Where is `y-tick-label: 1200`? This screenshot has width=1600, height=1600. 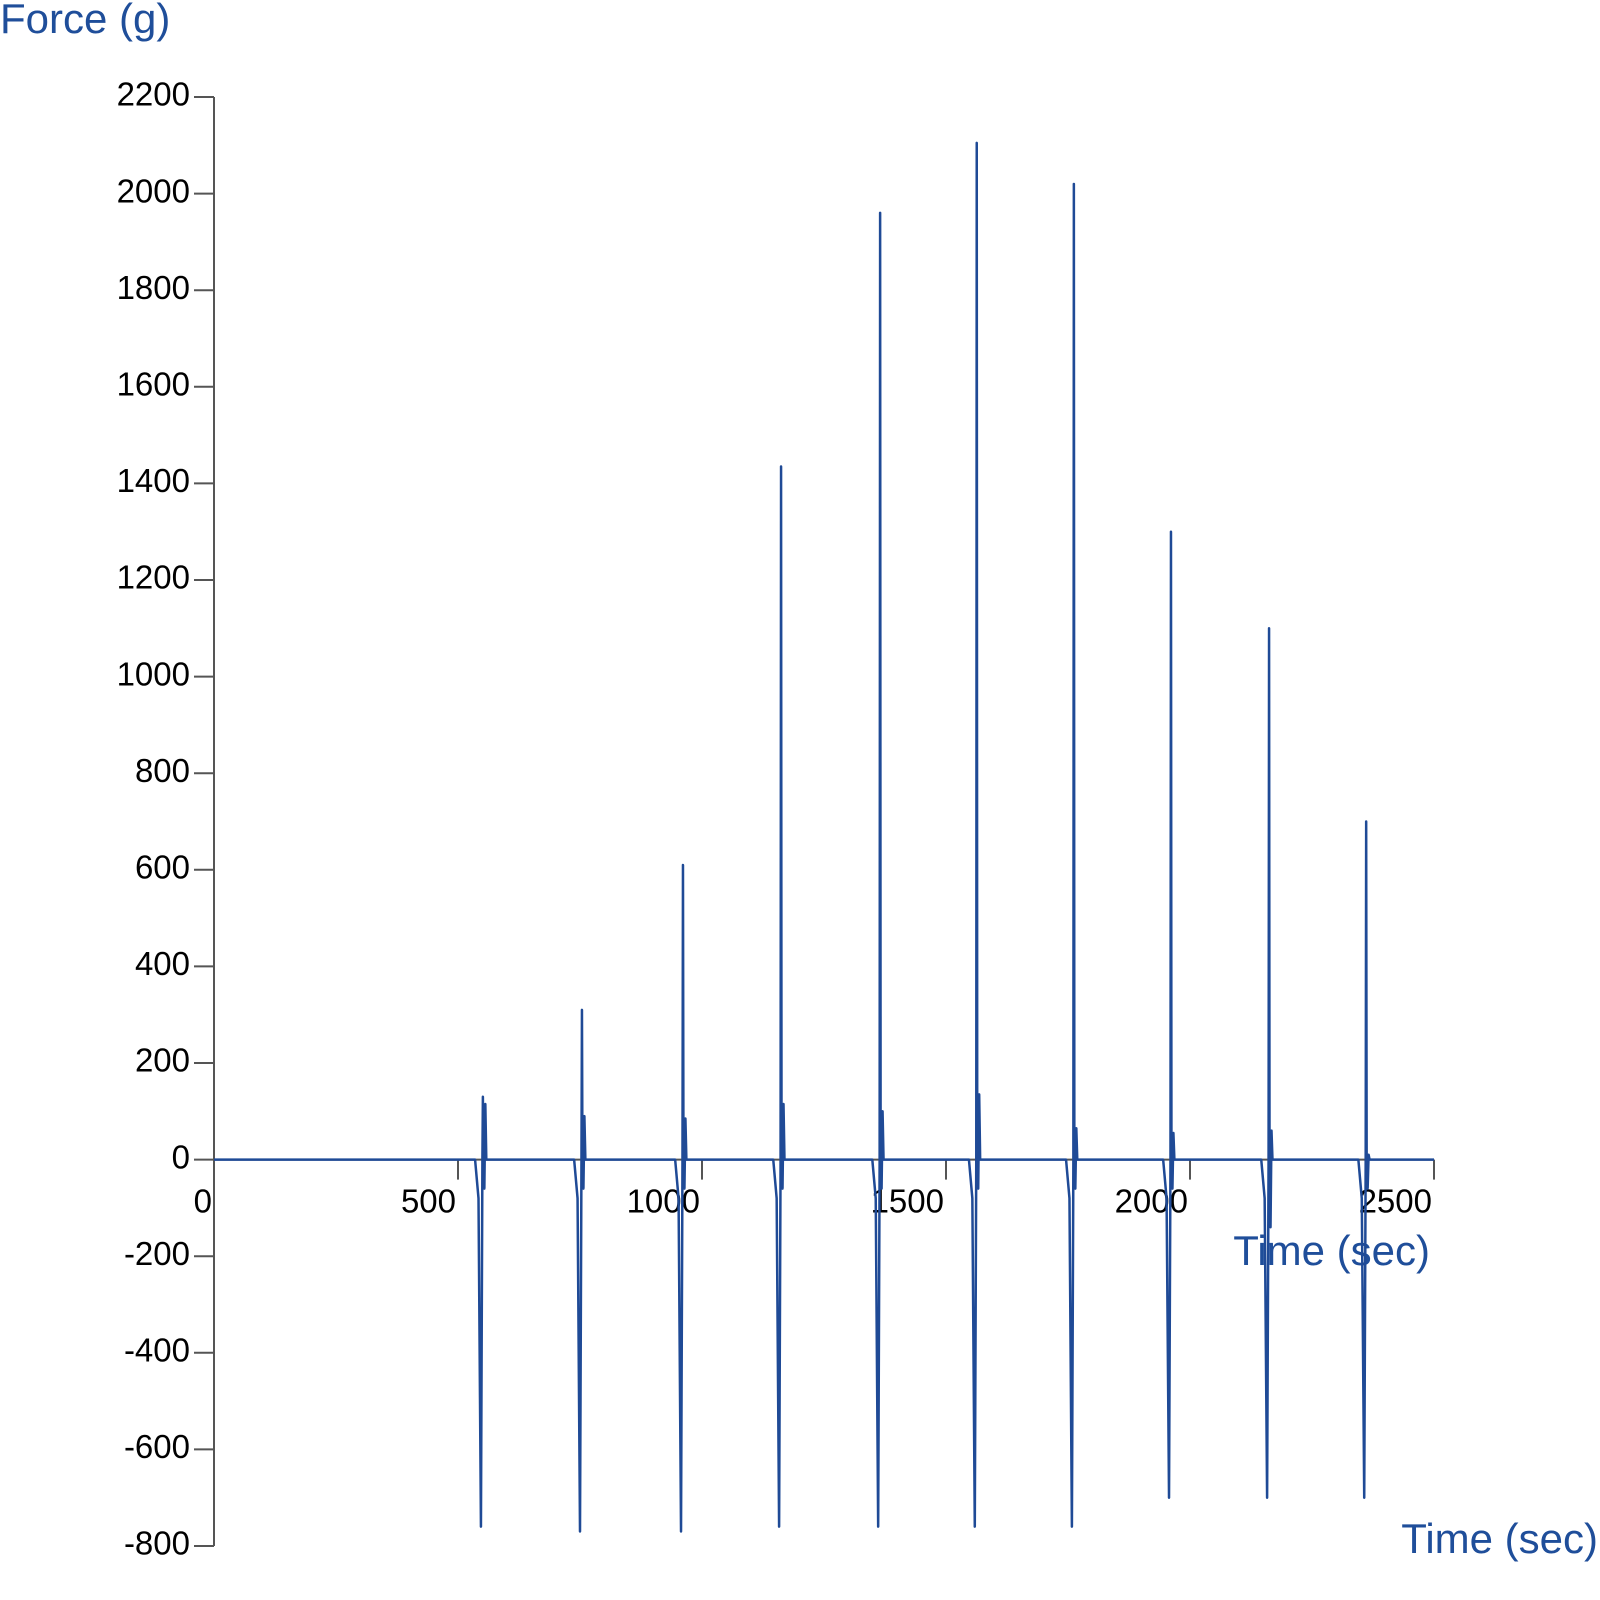 y-tick-label: 1200 is located at coordinates (153, 577).